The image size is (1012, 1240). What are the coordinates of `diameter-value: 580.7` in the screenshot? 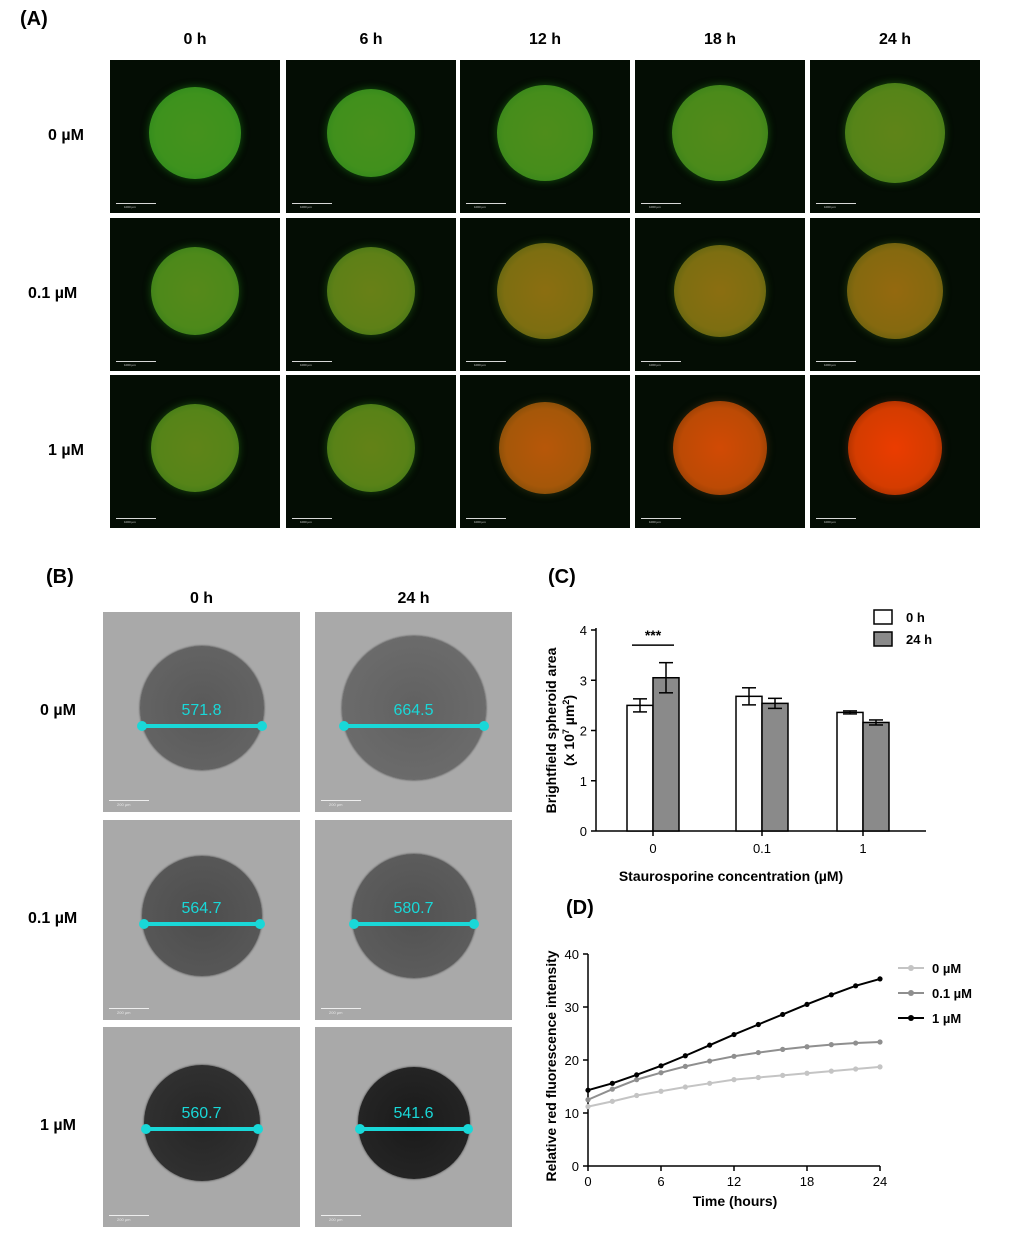 It's located at (413, 908).